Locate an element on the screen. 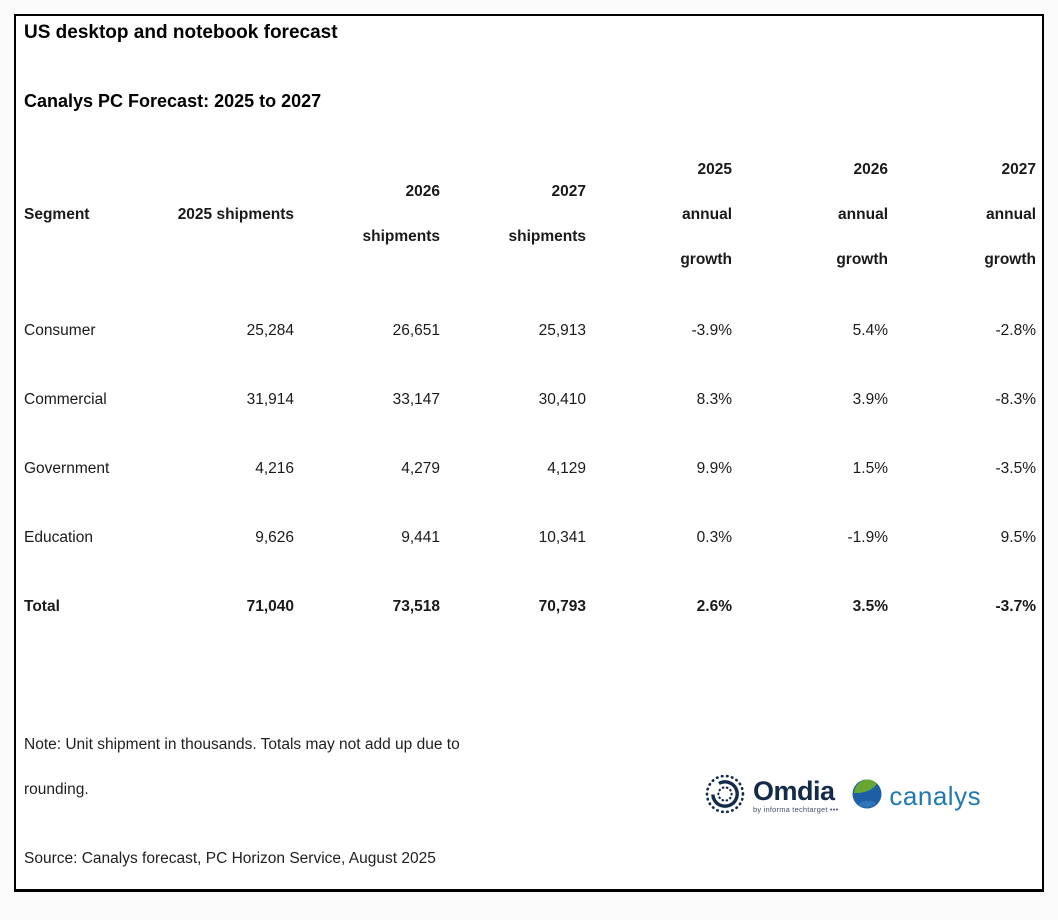 The height and width of the screenshot is (920, 1058). table-cell: -3.9% is located at coordinates (712, 330).